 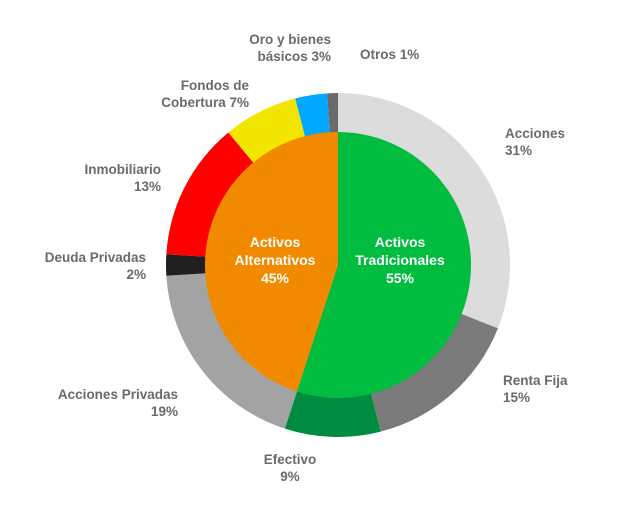 I want to click on label-acciones-privadas: Acciones Privadas 19%, so click(x=117, y=403).